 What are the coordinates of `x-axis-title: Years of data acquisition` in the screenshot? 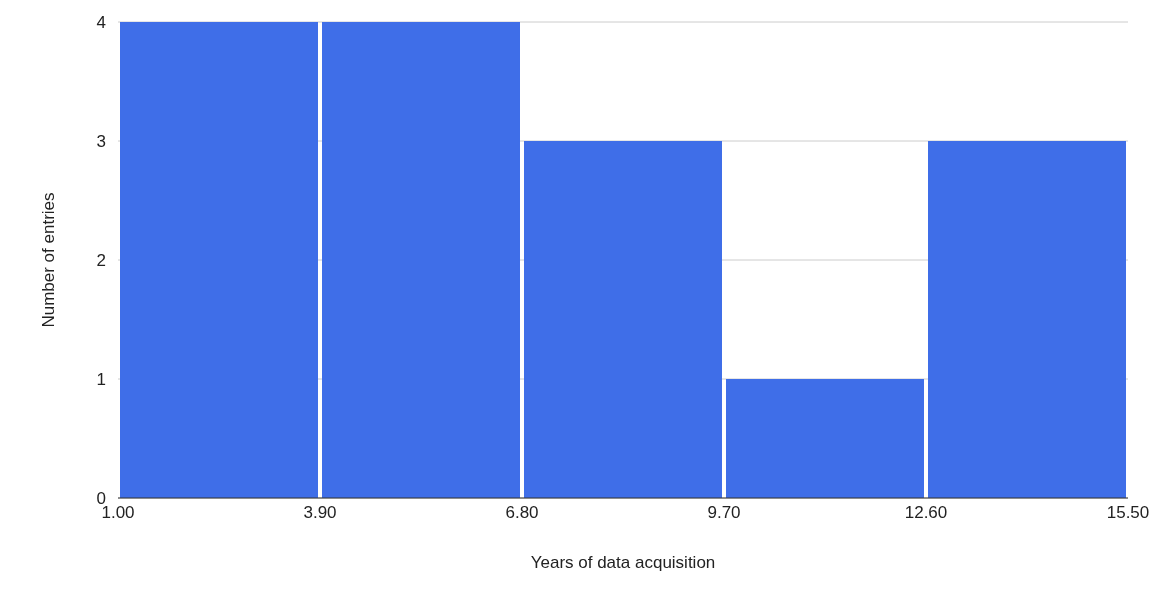 It's located at (623, 562).